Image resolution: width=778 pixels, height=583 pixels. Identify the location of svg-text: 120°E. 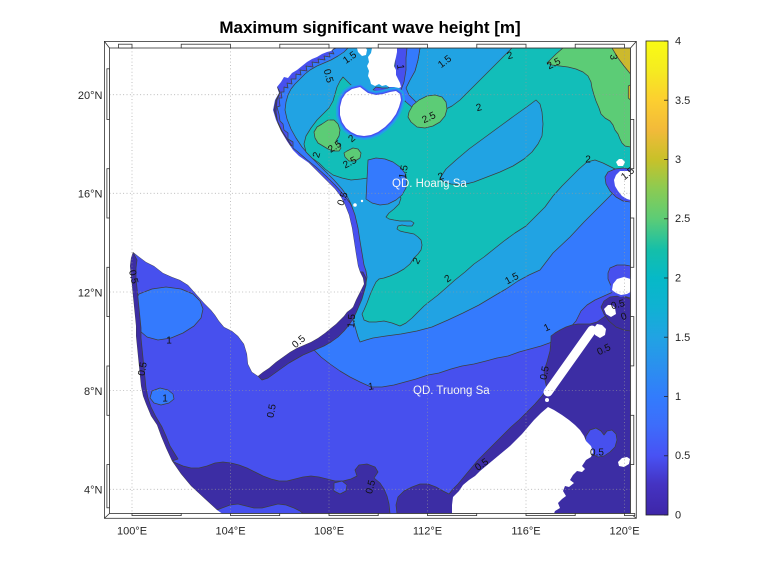
(624, 532).